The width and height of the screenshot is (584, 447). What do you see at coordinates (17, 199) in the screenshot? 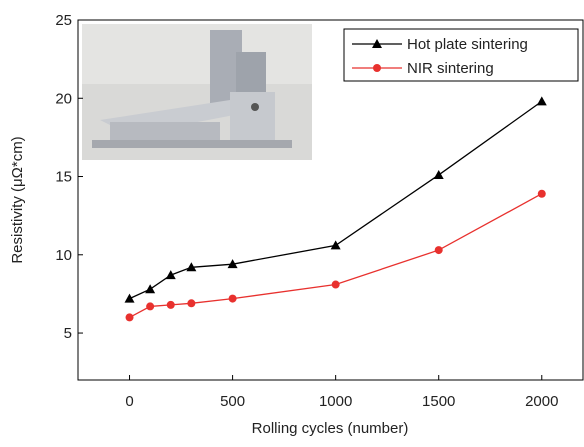
I see `y-axis-label: Resistivity (μΩ*cm)` at bounding box center [17, 199].